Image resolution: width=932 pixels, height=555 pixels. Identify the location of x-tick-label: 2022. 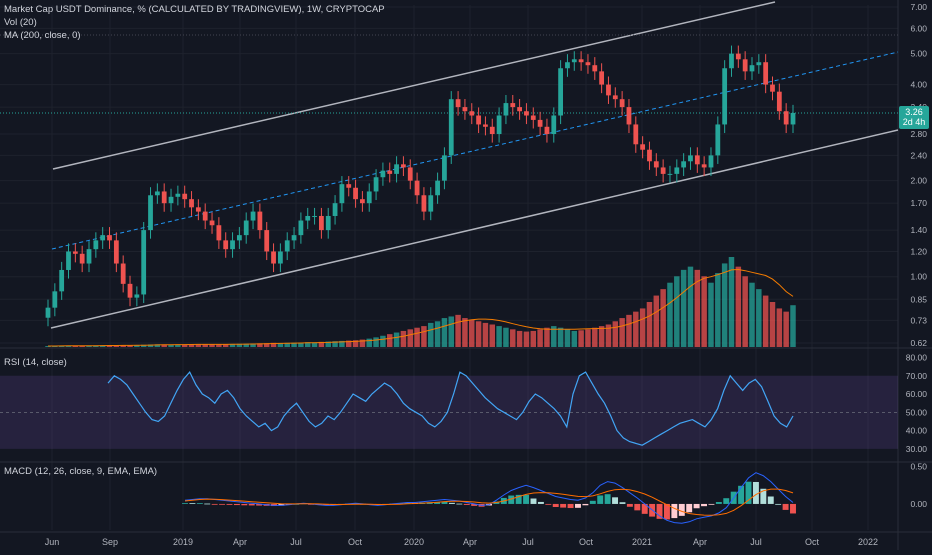
(868, 542).